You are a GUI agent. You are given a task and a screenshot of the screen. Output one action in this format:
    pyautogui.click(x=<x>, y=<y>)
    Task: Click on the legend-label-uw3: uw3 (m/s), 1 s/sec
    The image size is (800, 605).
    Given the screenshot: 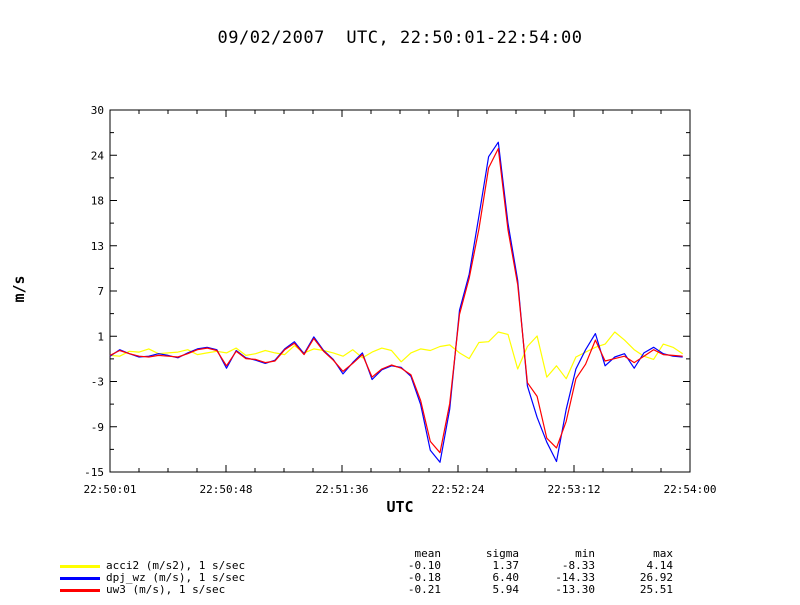 What is the action you would take?
    pyautogui.click(x=166, y=589)
    